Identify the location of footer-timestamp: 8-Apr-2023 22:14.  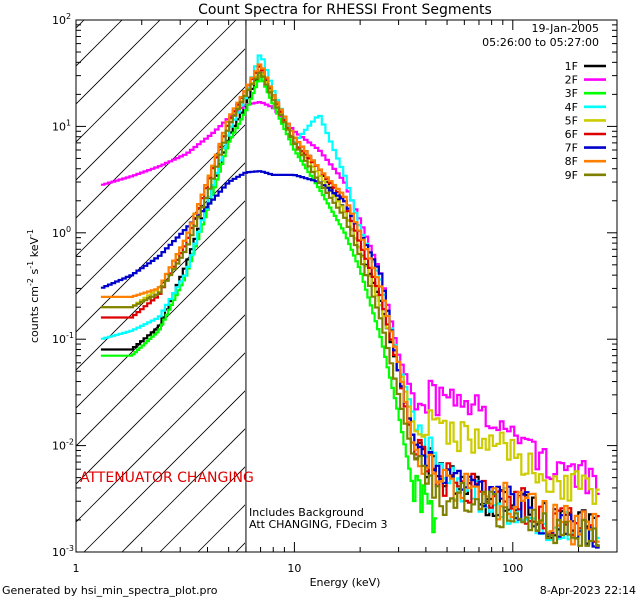
(588, 590).